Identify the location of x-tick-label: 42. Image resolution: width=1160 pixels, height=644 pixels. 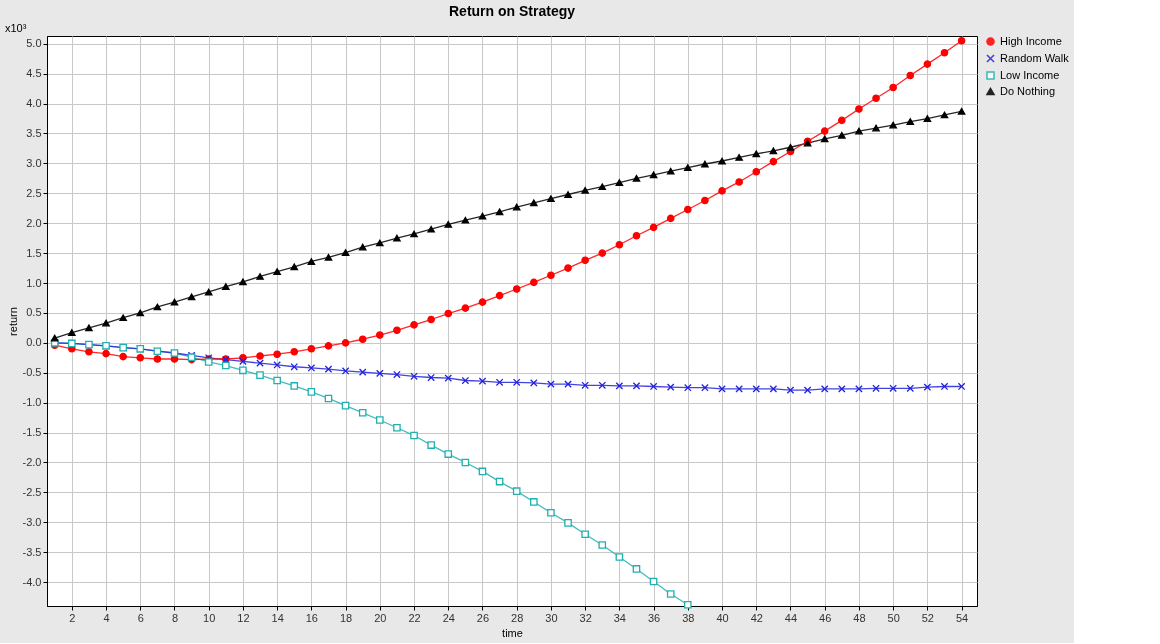
(756, 617).